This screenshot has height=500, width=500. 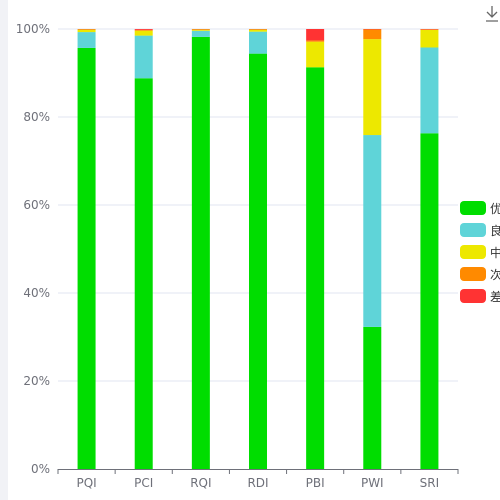 What do you see at coordinates (430, 483) in the screenshot?
I see `x-tick-label: SRI` at bounding box center [430, 483].